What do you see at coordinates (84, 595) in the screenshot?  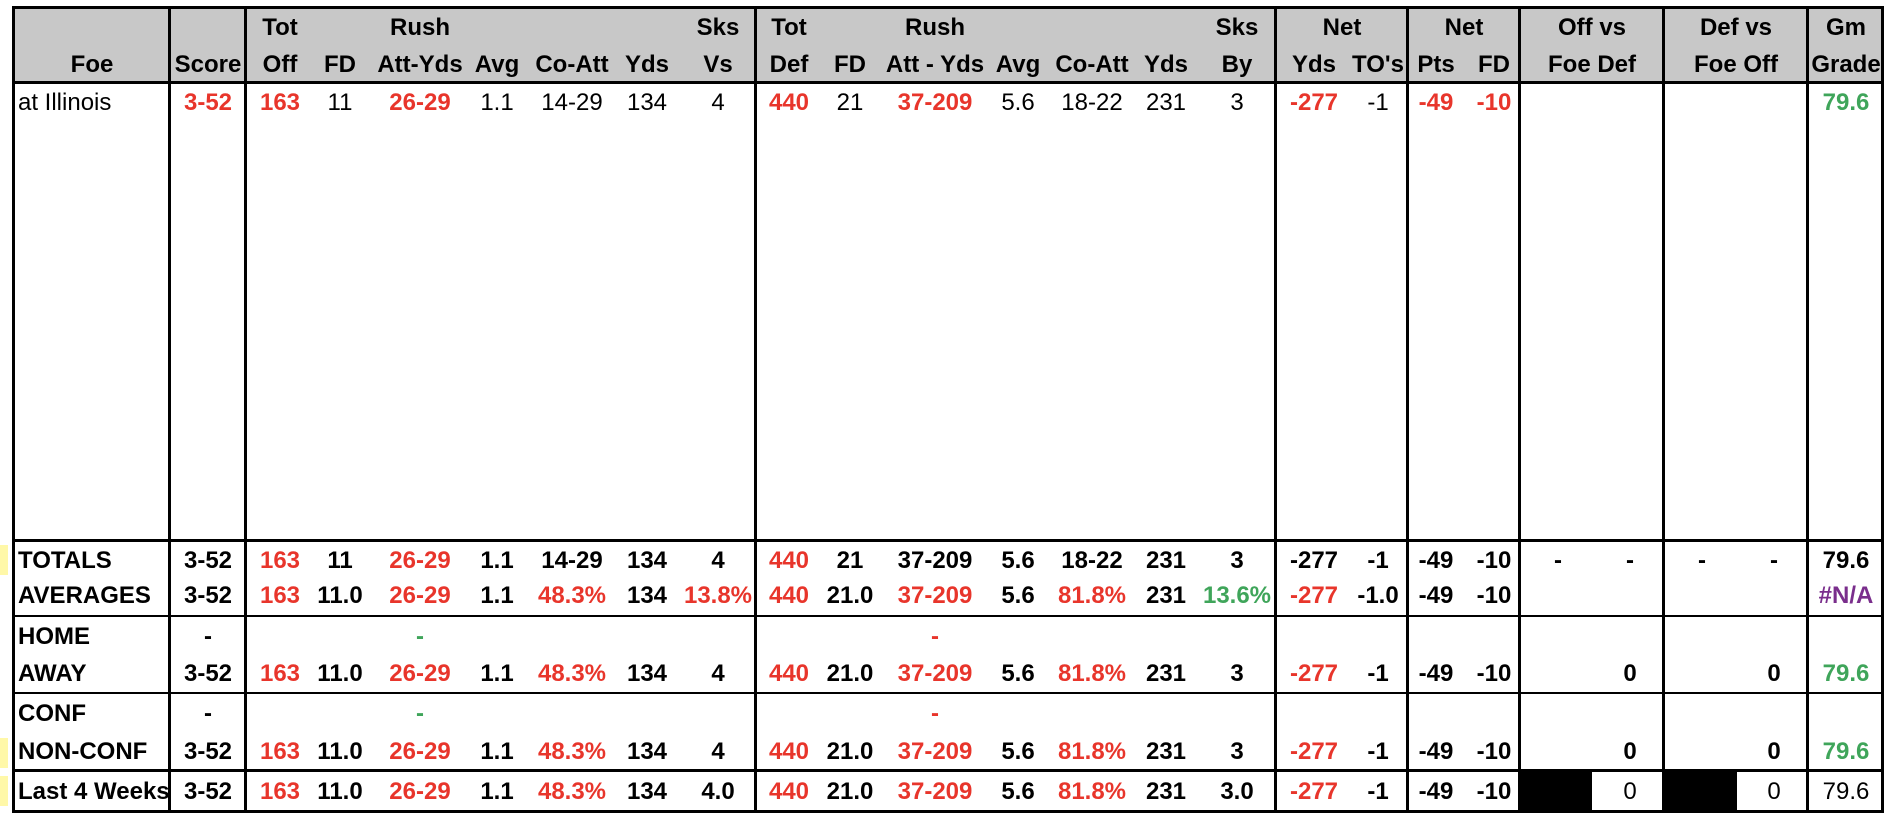 I see `averages-label: AVERAGES` at bounding box center [84, 595].